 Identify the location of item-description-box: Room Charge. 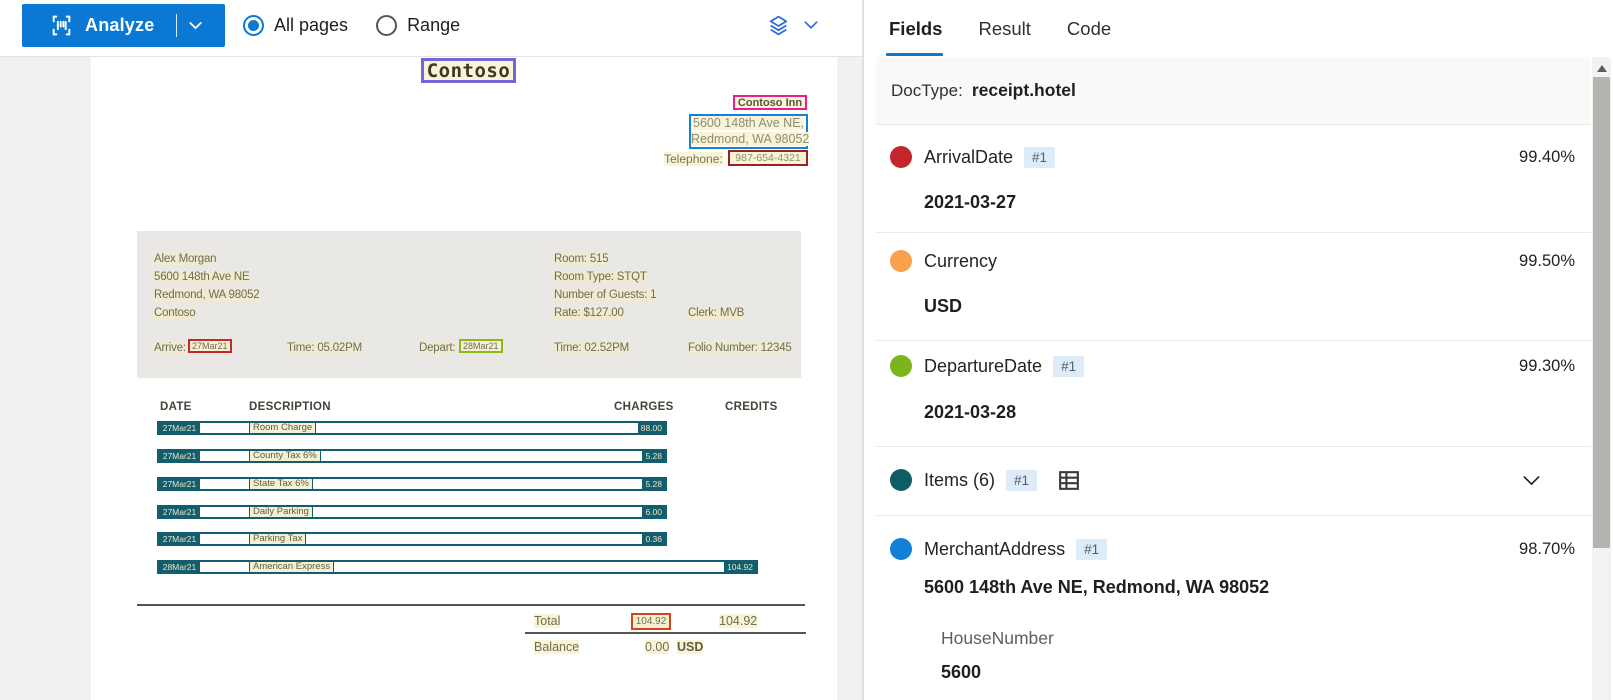
(283, 428).